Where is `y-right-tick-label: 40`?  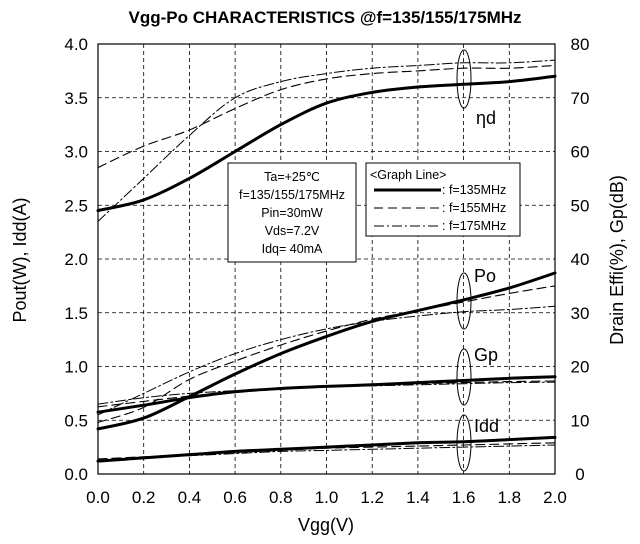 y-right-tick-label: 40 is located at coordinates (580, 259).